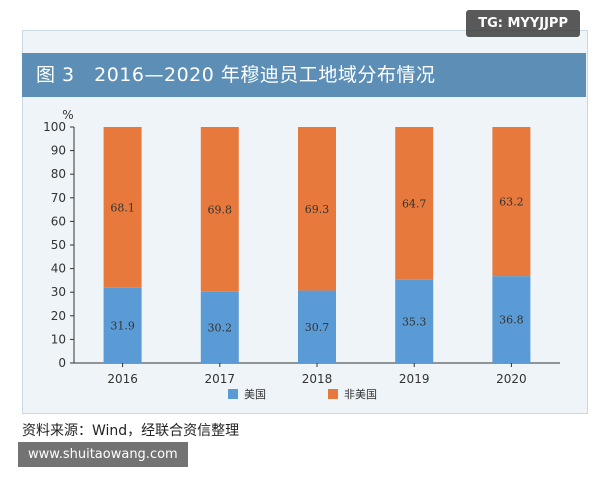  Describe the element at coordinates (220, 379) in the screenshot. I see `x-tick-label: 2017` at that location.